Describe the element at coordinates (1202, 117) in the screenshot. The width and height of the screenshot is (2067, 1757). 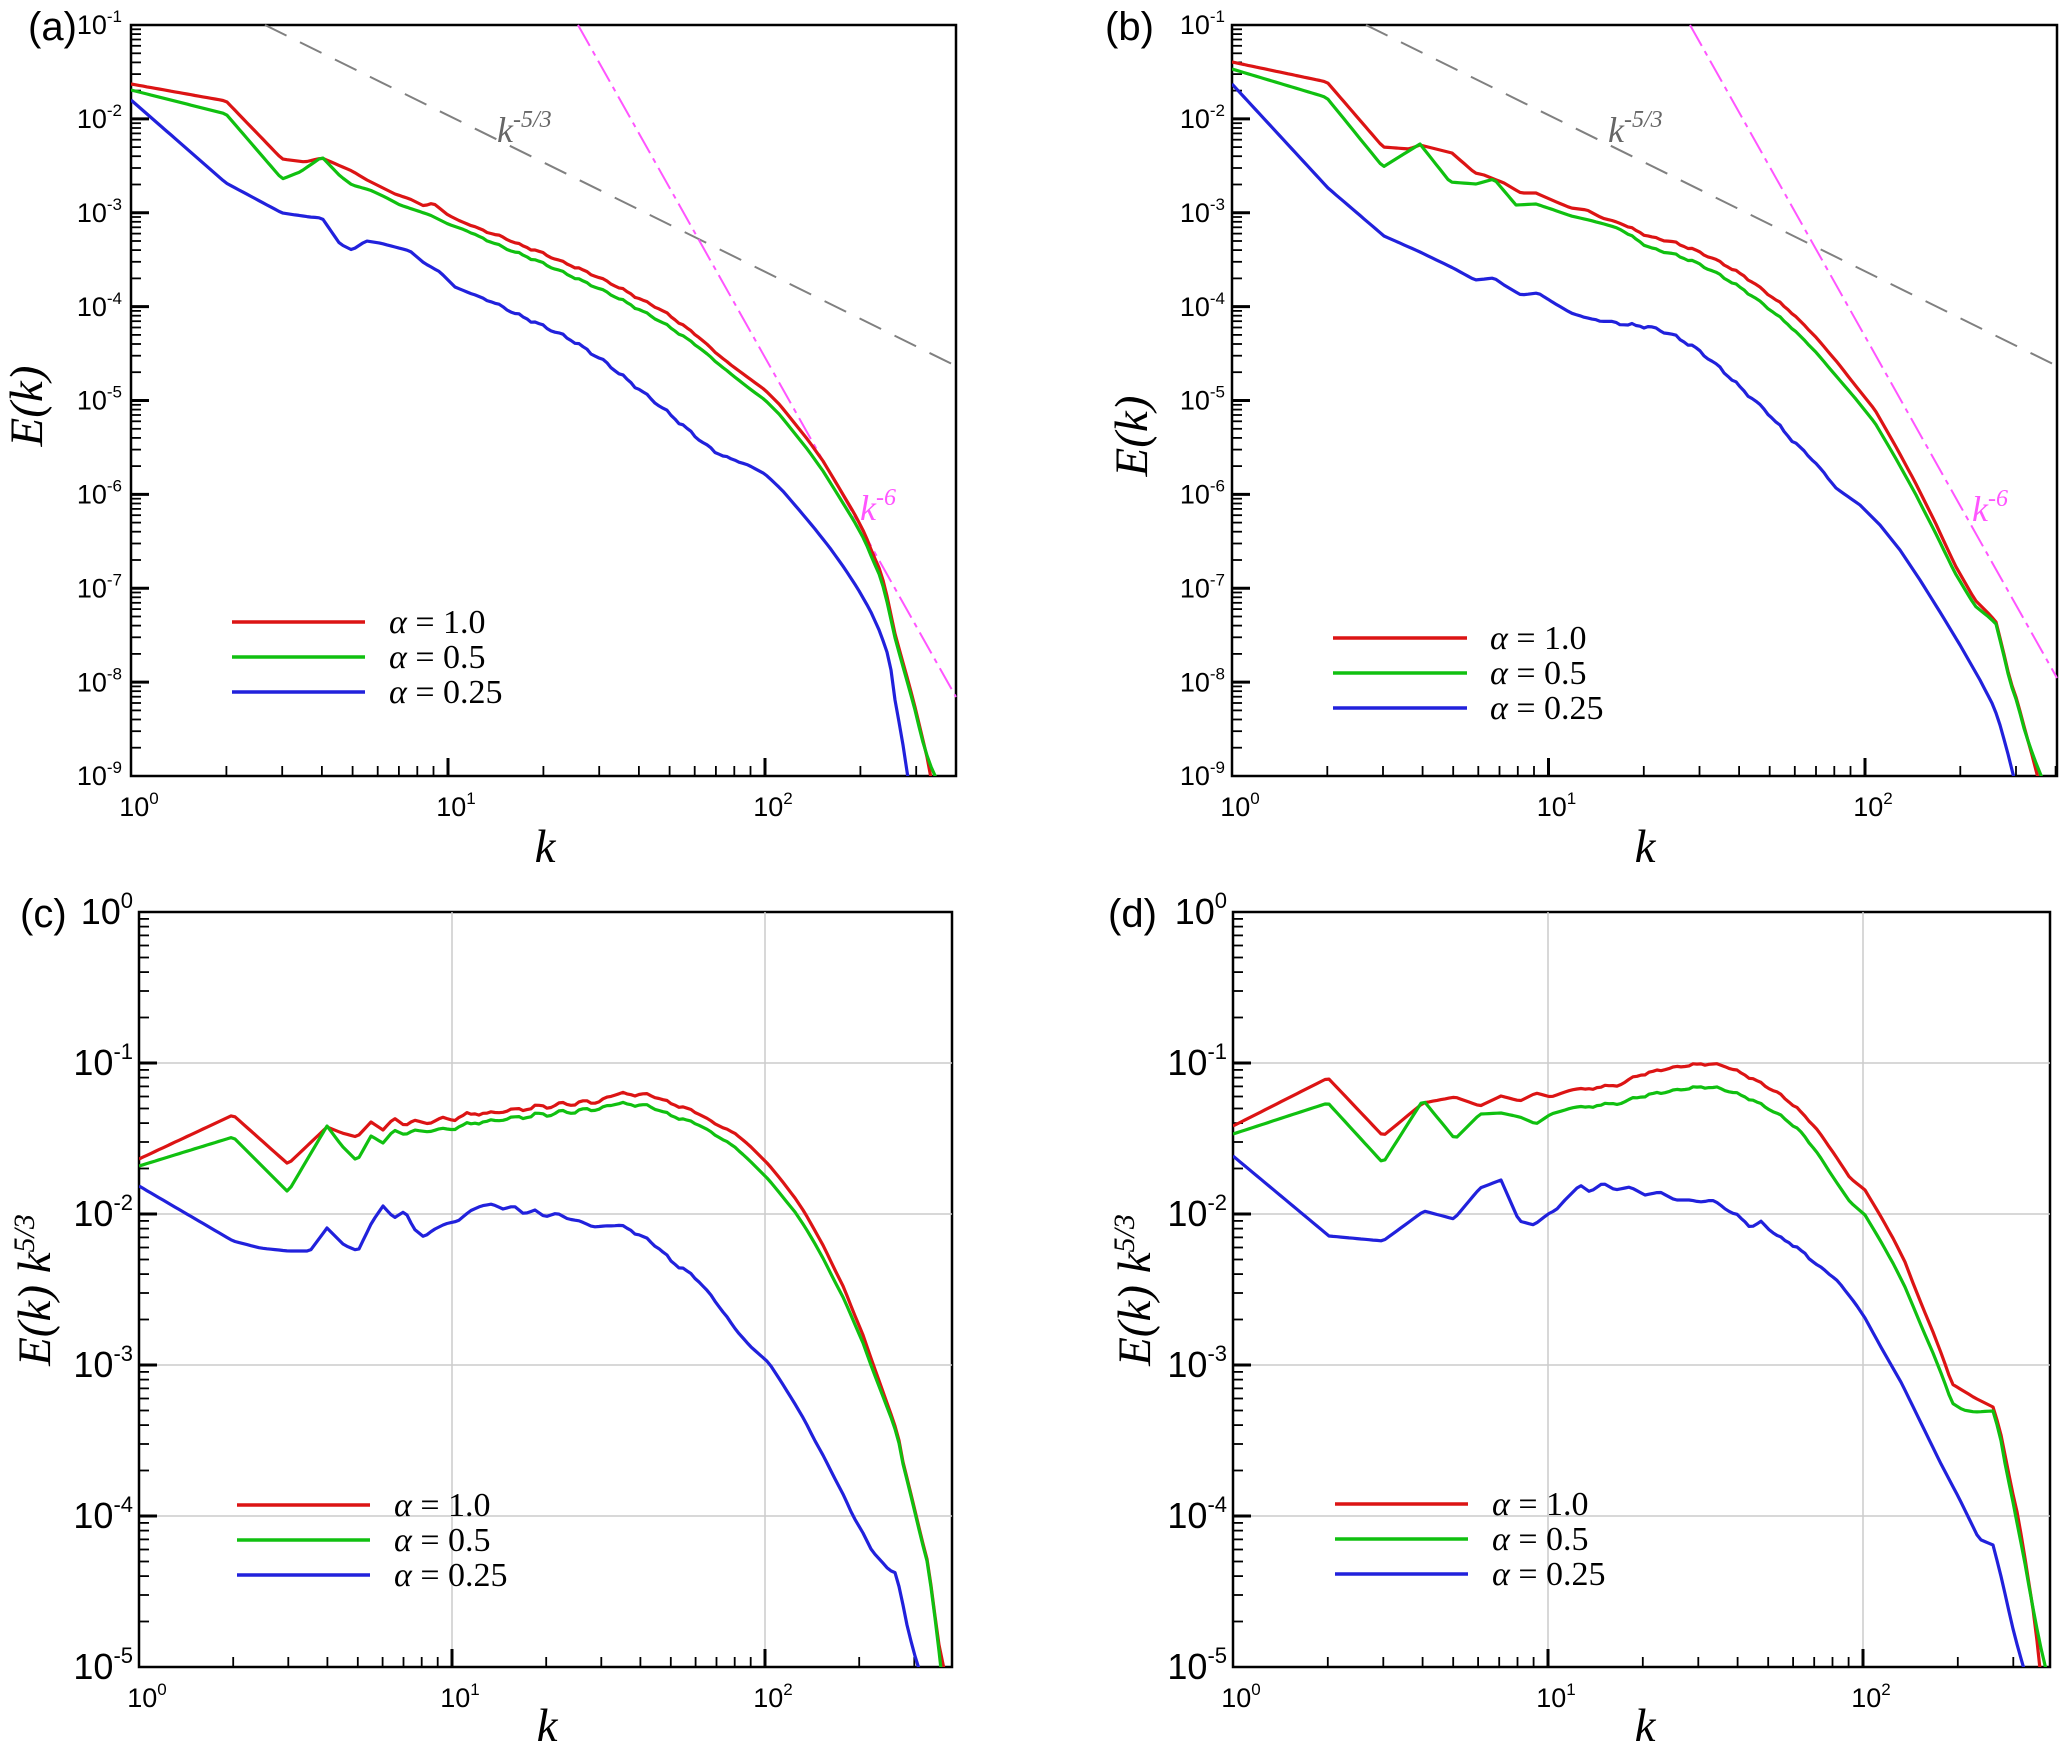
I see `svg-text: 10⁻²` at that location.